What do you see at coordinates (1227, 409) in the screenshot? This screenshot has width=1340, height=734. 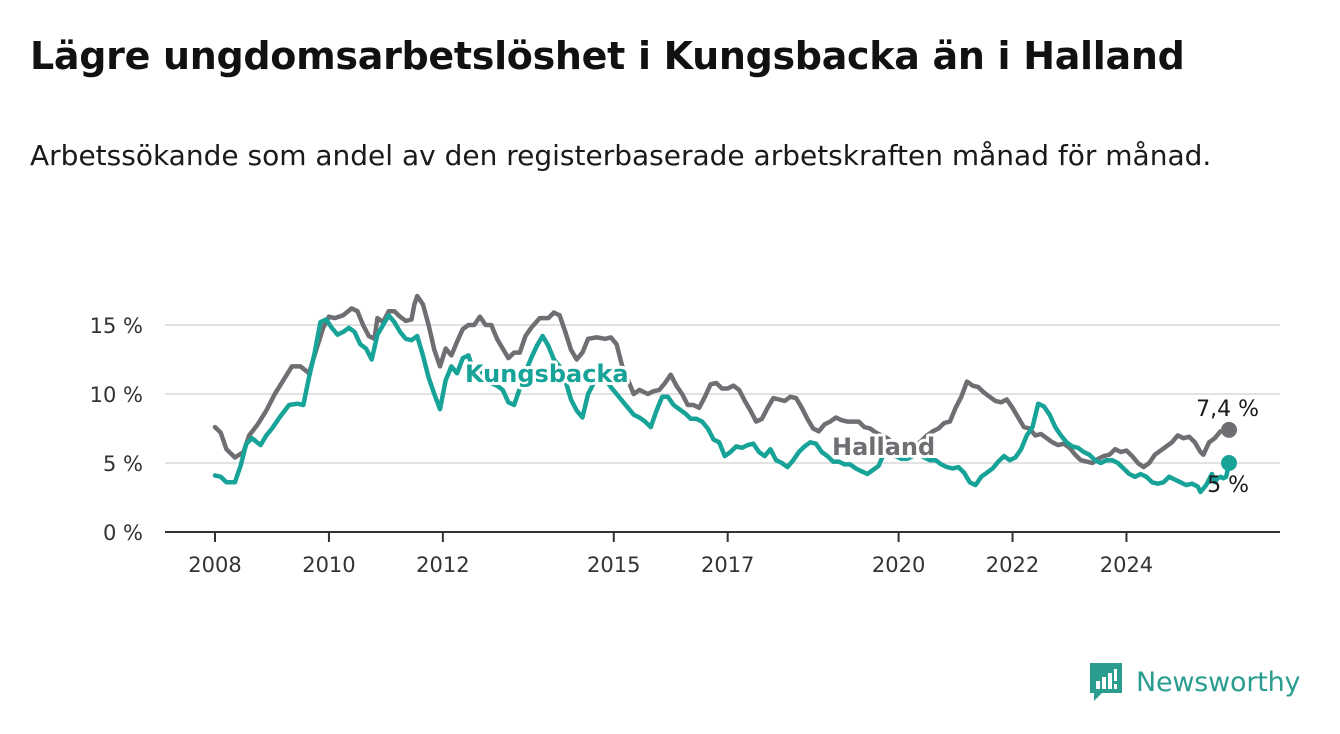 I see `end-label-halland: 7,4 %` at bounding box center [1227, 409].